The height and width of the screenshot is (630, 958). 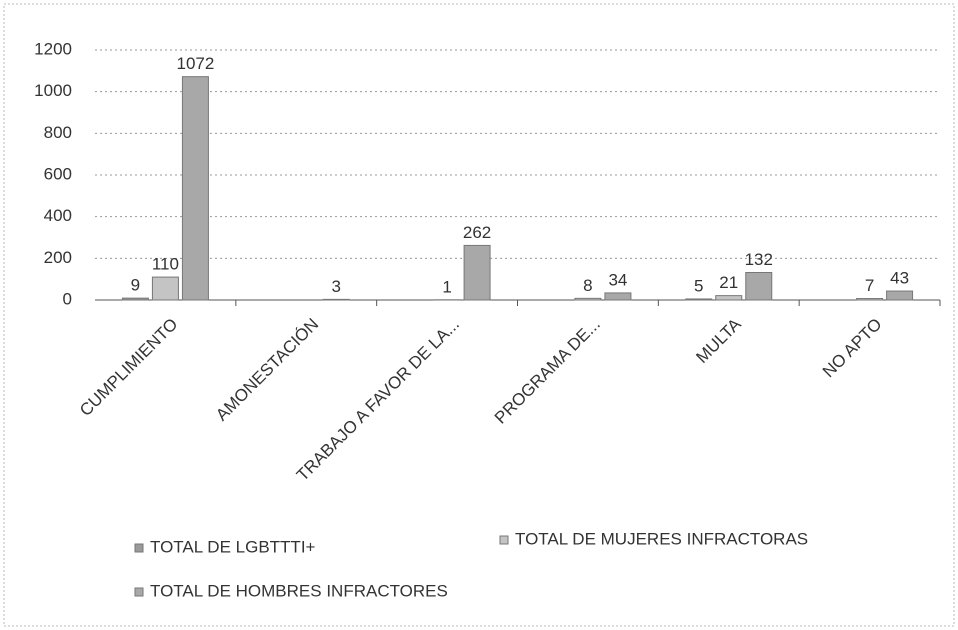 What do you see at coordinates (58, 257) in the screenshot?
I see `y-tick-label: 200` at bounding box center [58, 257].